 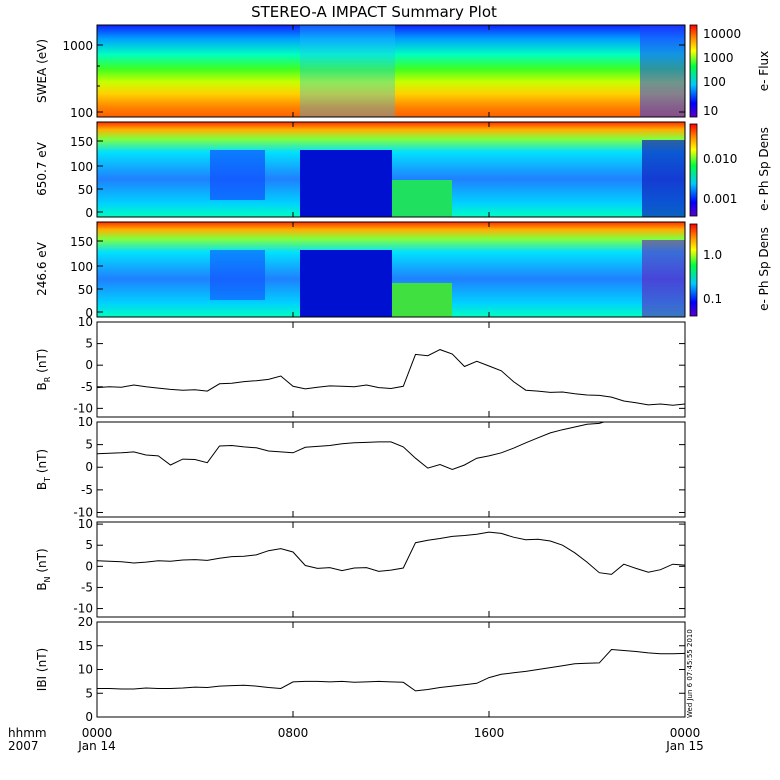 I want to click on pad246-cbar-tick-1.0: 1.0, so click(x=712, y=255).